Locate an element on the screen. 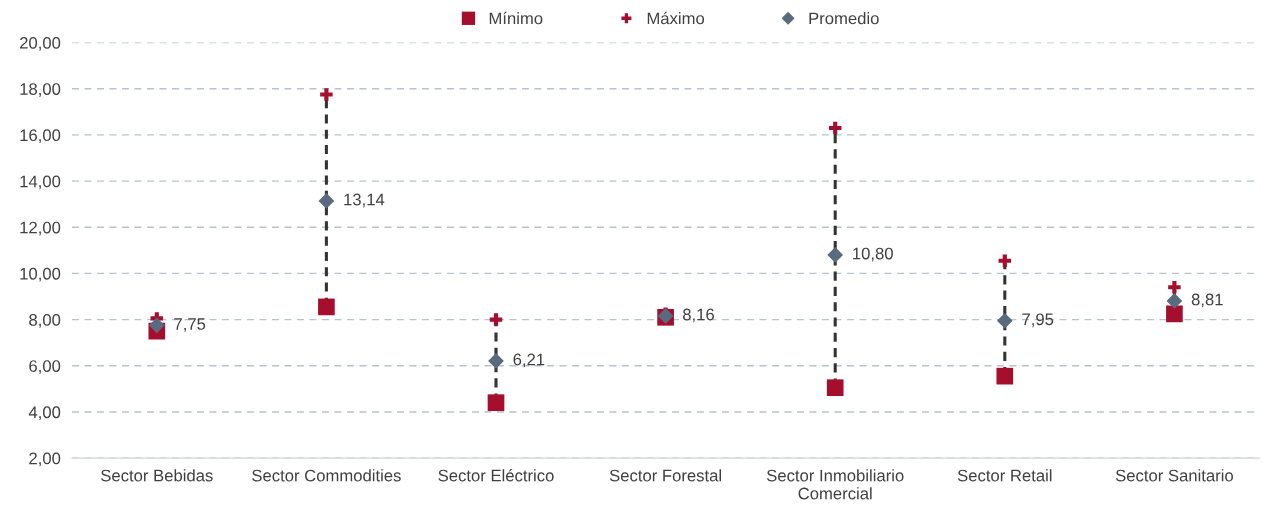 The image size is (1263, 513). data-label: 13,14 is located at coordinates (364, 200).